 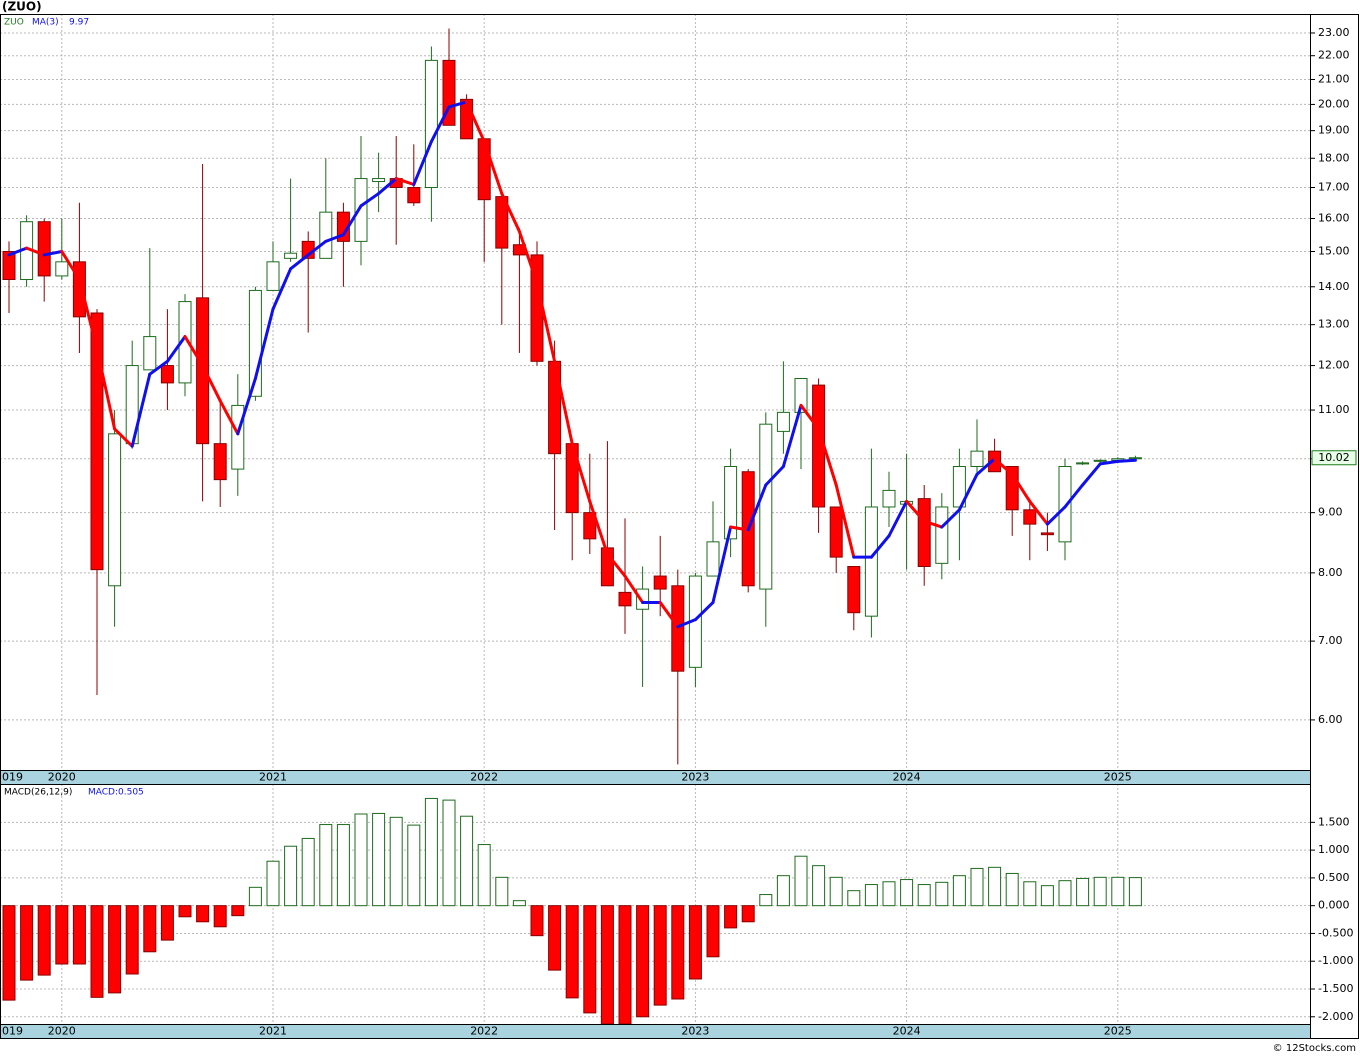 I want to click on macd-readout: MACD:0.505, so click(x=116, y=793).